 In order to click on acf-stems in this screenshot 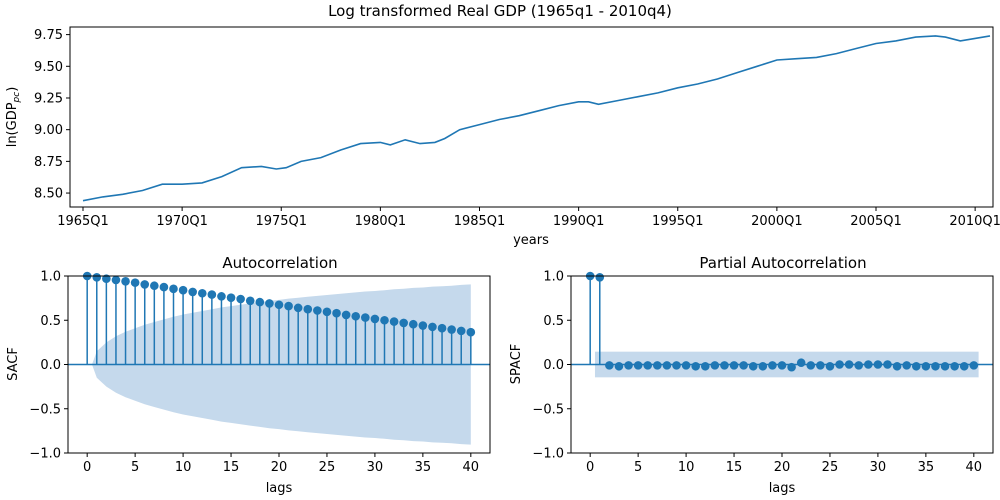, I will do `click(279, 318)`.